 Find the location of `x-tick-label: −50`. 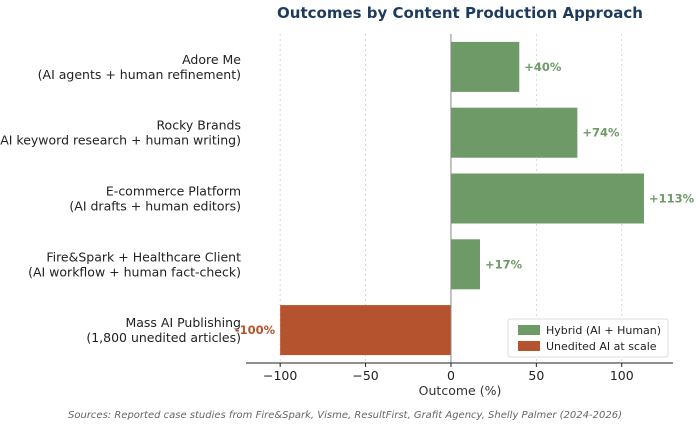

x-tick-label: −50 is located at coordinates (365, 375).